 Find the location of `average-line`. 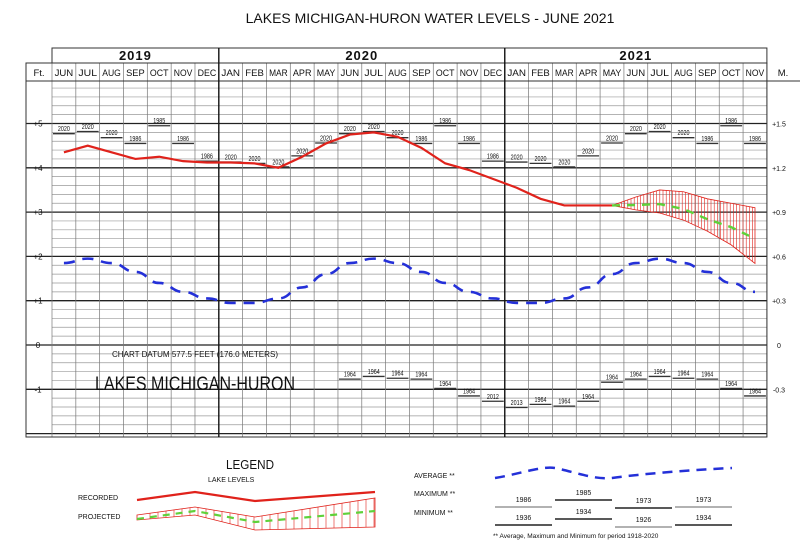

average-line is located at coordinates (409, 281).